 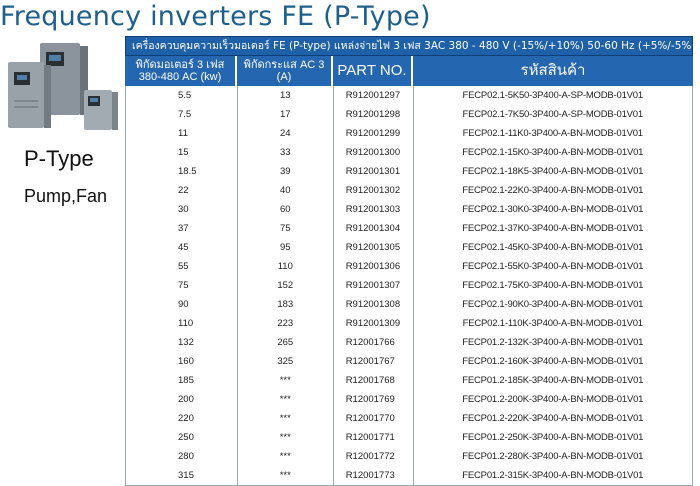 What do you see at coordinates (374, 114) in the screenshot?
I see `part-no-cell: R912001298` at bounding box center [374, 114].